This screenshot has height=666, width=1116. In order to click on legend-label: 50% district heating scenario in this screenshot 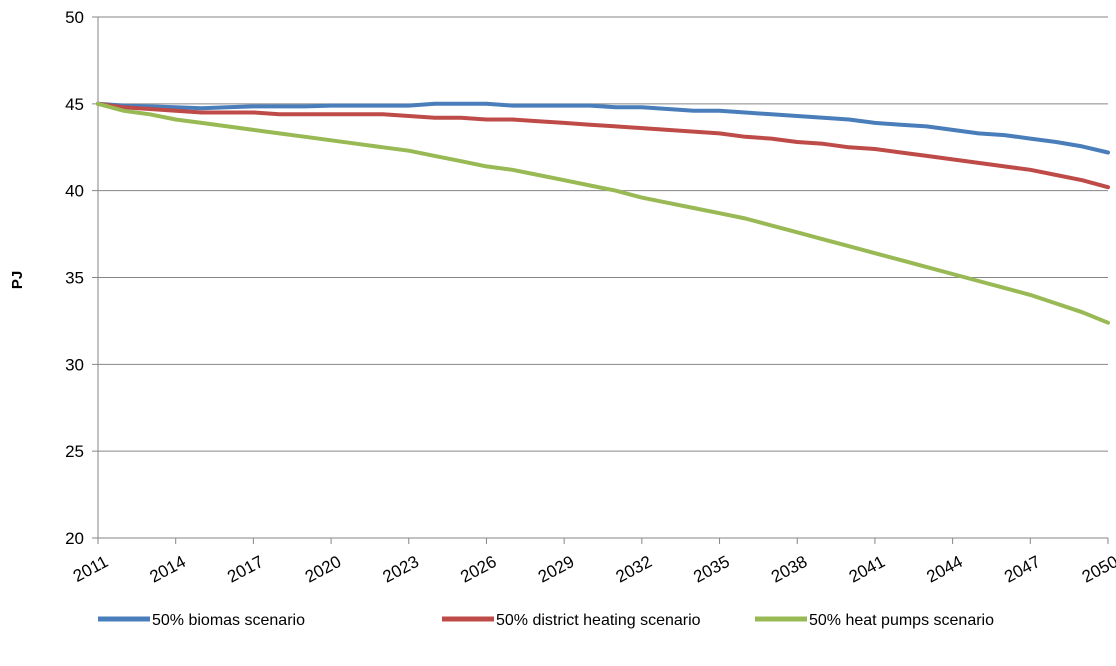, I will do `click(598, 620)`.